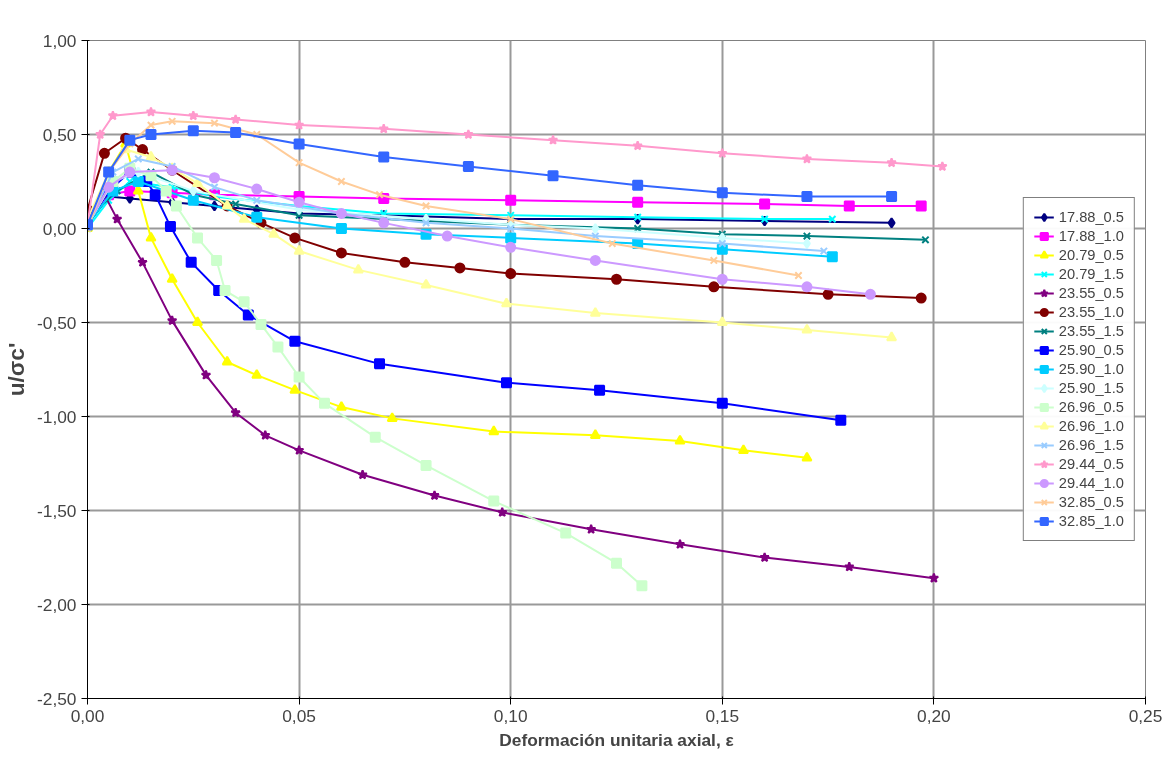 Image resolution: width=1169 pixels, height=757 pixels. I want to click on y-tick-label: -0,50, so click(57, 322).